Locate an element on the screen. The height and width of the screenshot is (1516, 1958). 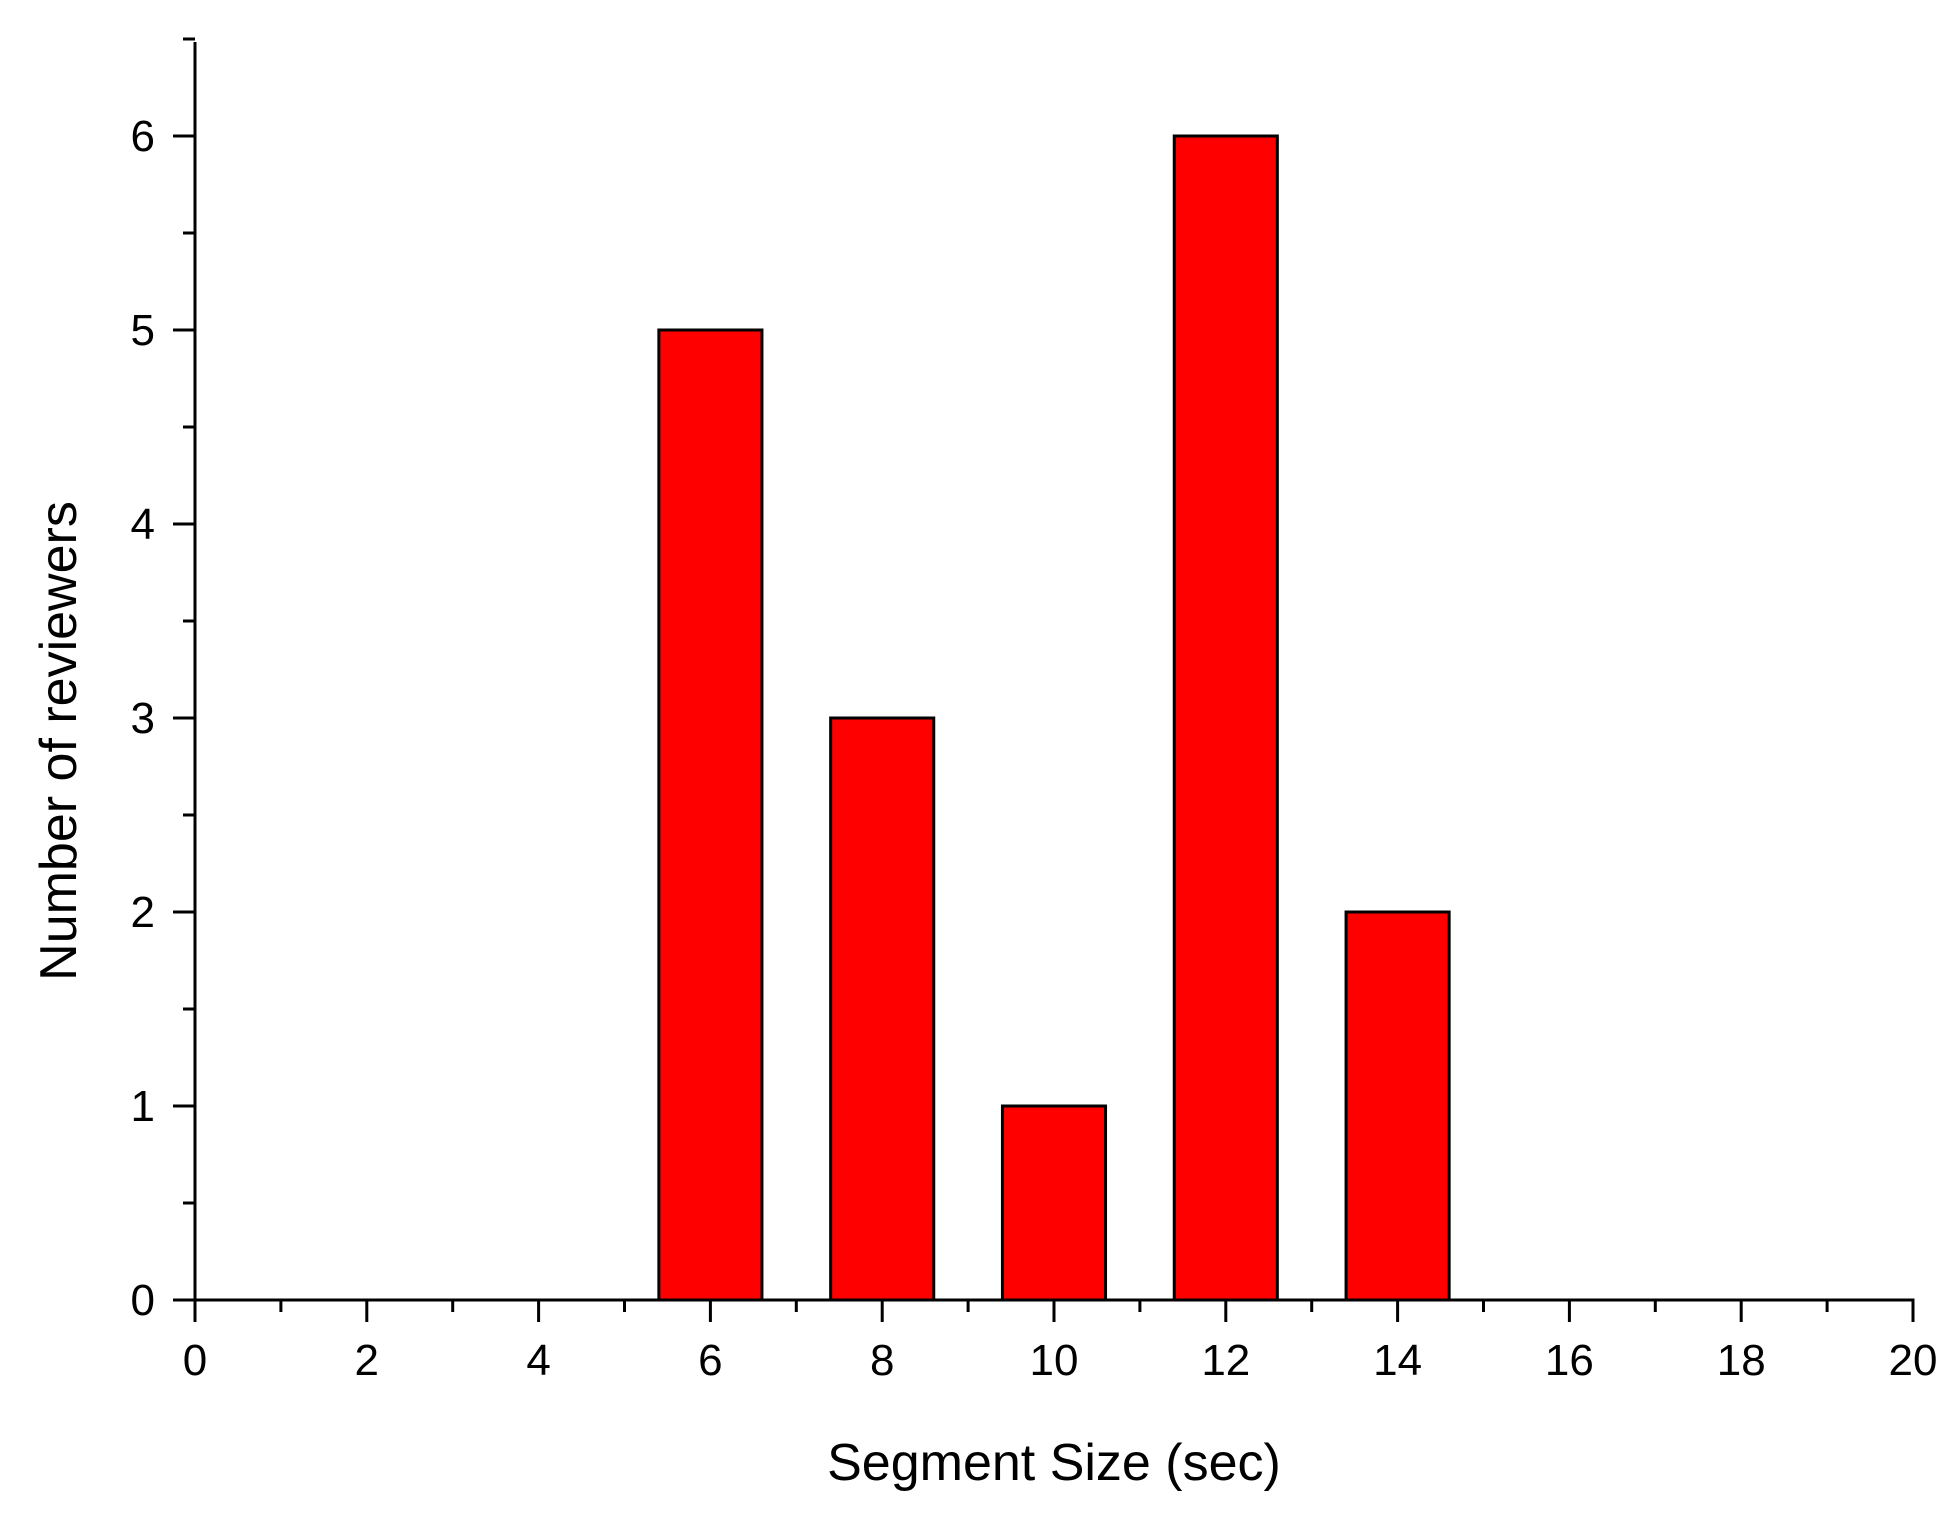
y-tick-label: 0 is located at coordinates (143, 1300).